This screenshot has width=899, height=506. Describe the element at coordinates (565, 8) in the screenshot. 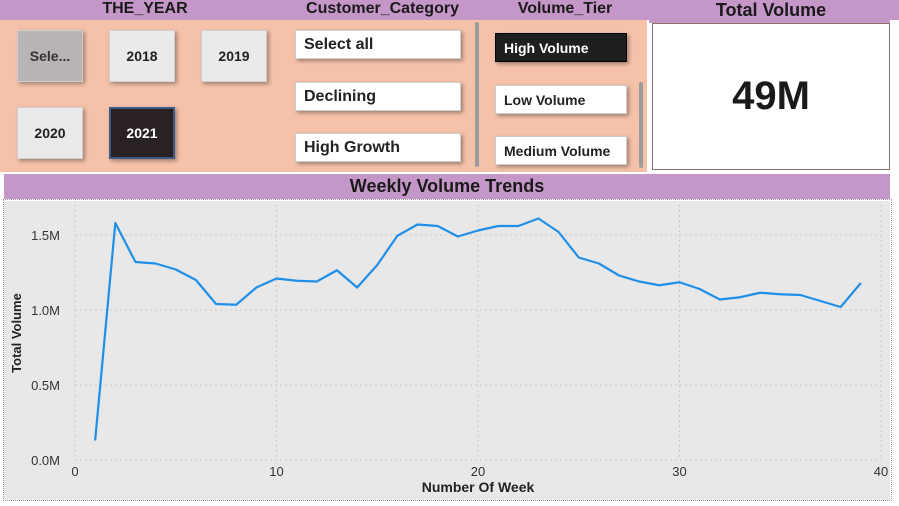

I see `volume-tier-slicer-title: Volume_Tier` at that location.